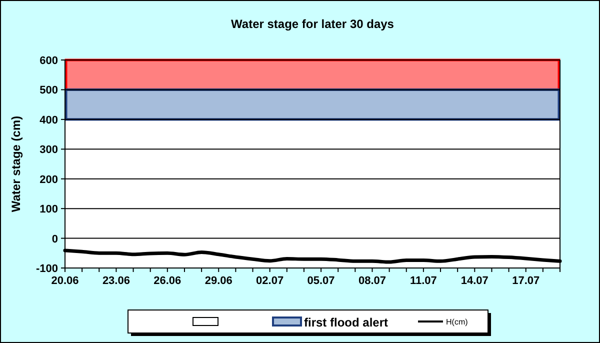 Image resolution: width=600 pixels, height=343 pixels. What do you see at coordinates (49, 61) in the screenshot?
I see `y-tick-label: 600` at bounding box center [49, 61].